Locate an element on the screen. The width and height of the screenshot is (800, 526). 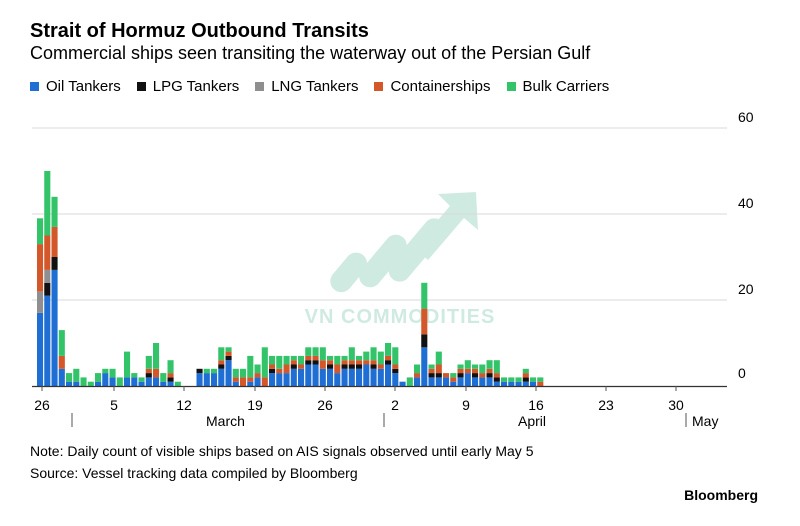
y-tick-label: 60 is located at coordinates (746, 117).